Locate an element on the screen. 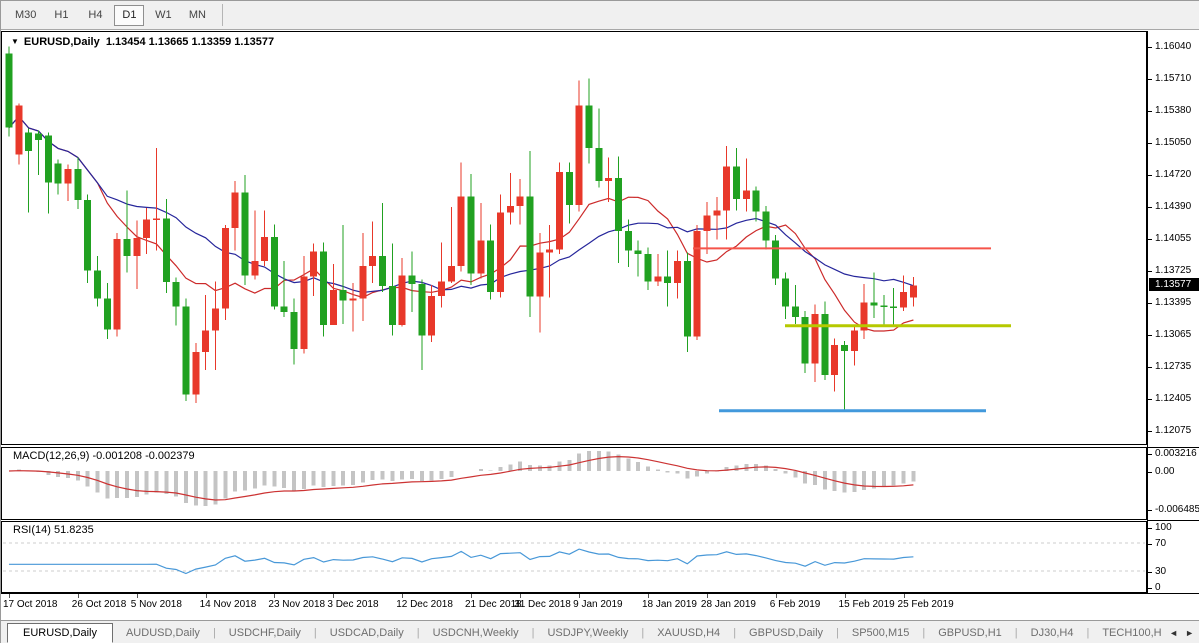  symbol-tab-dj30: DJ30,H4 is located at coordinates (1052, 632).